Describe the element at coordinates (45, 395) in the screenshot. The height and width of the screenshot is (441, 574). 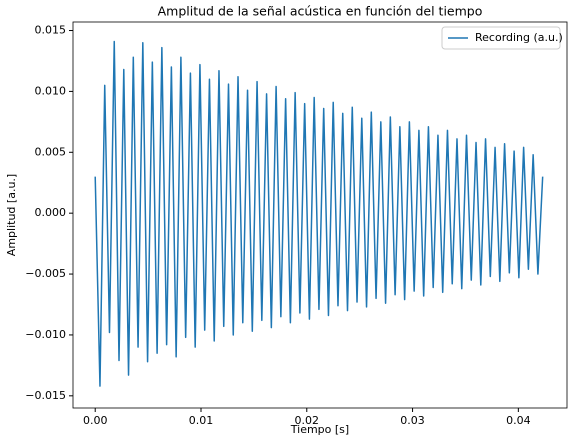
I see `y-tick-label: −0.015` at that location.